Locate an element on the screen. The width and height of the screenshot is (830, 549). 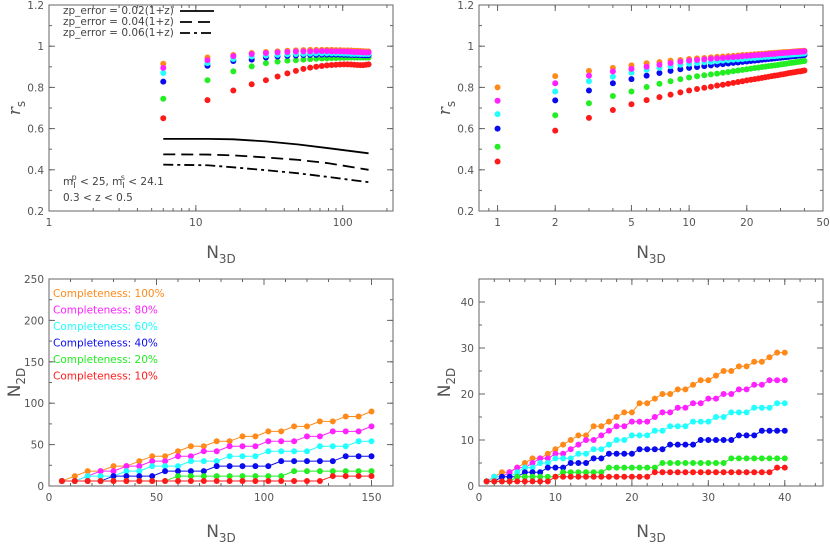
x-tick-label: 50 is located at coordinates (156, 498).